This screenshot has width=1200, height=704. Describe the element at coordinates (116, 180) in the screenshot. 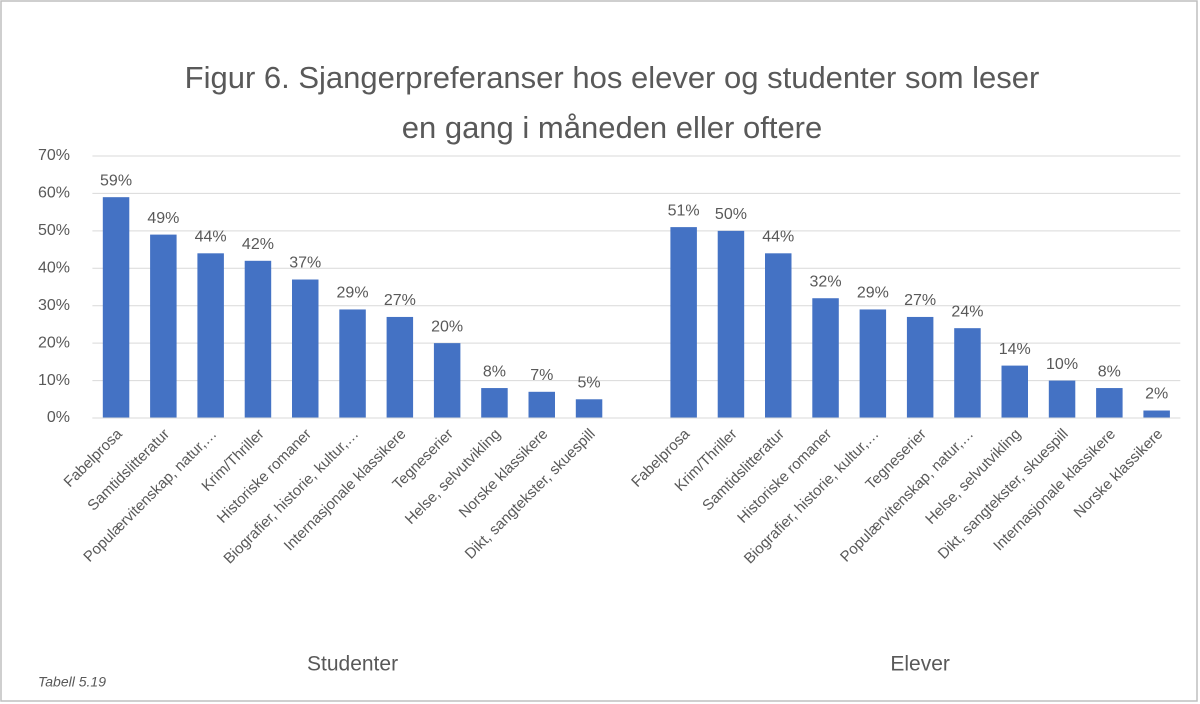

I see `data-label: 59%` at that location.